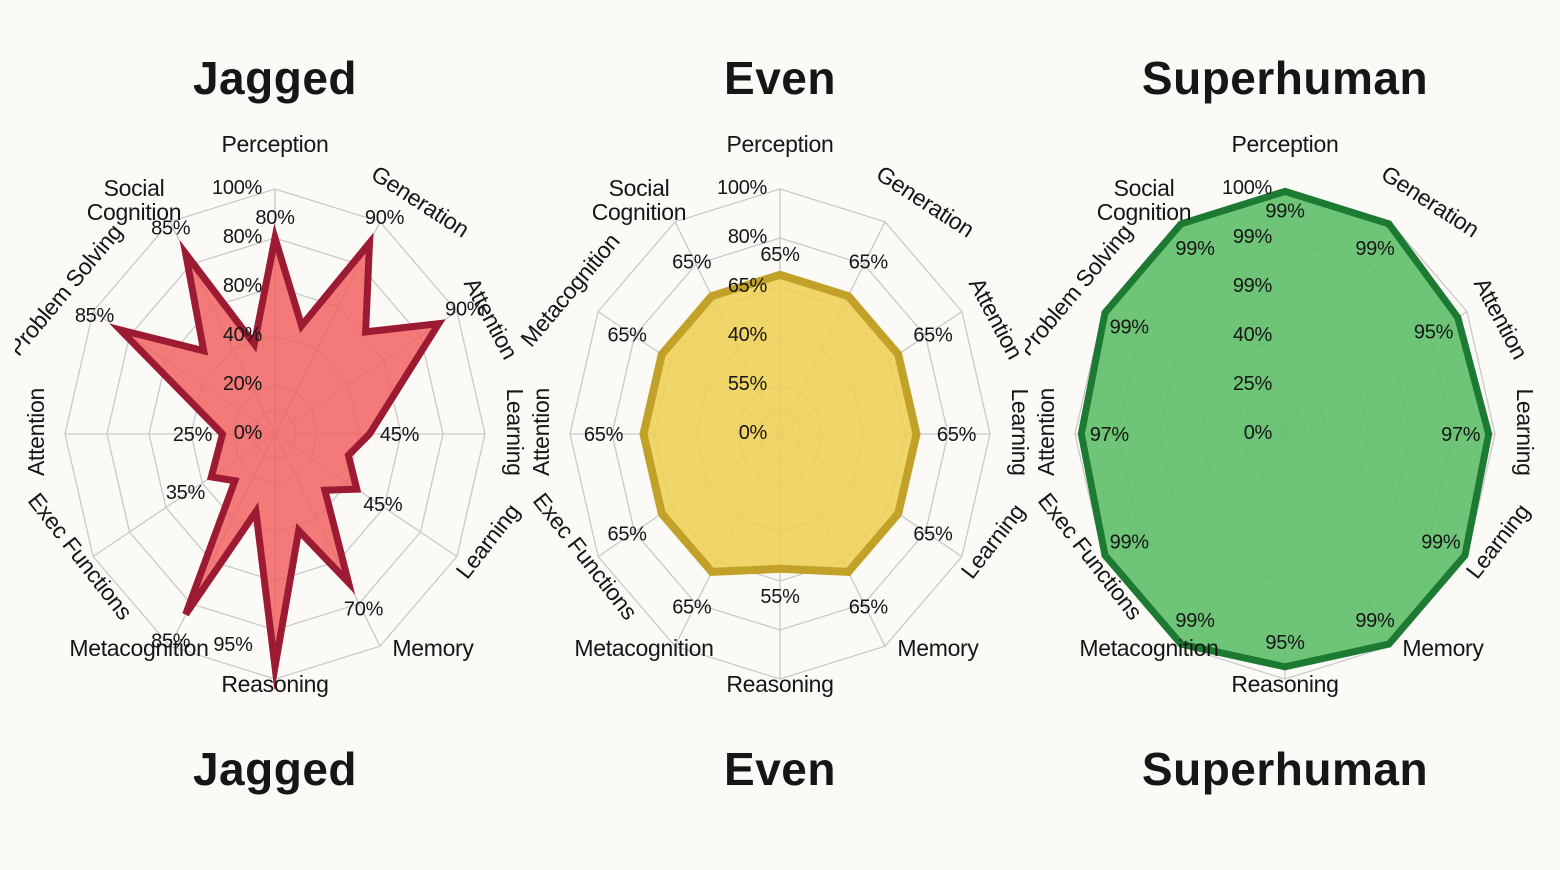 The image size is (1560, 870). What do you see at coordinates (1130, 542) in the screenshot?
I see `value-label-superhuman-8: 99%` at bounding box center [1130, 542].